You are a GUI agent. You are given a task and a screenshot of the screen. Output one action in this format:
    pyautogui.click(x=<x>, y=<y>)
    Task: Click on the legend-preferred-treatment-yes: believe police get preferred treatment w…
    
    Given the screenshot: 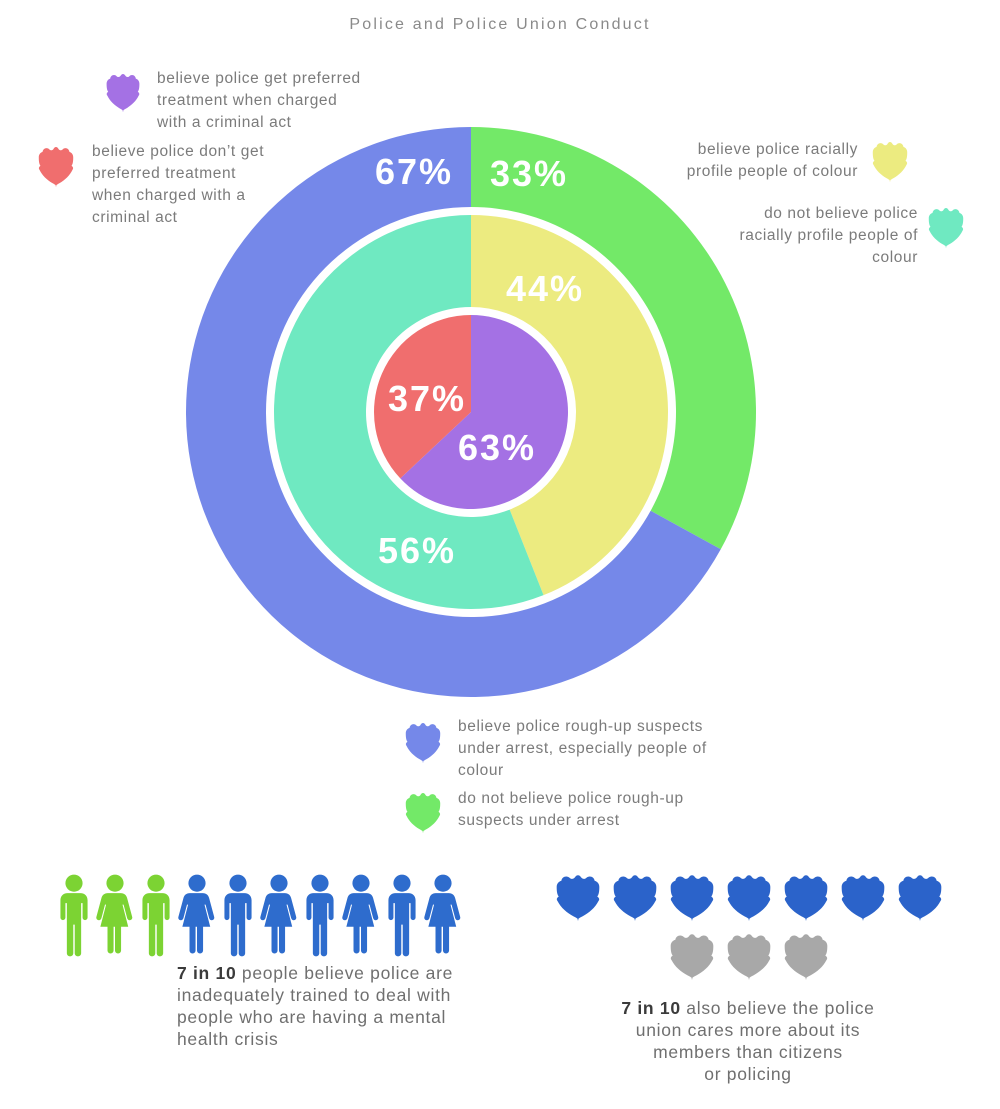 What is the action you would take?
    pyautogui.click(x=259, y=100)
    